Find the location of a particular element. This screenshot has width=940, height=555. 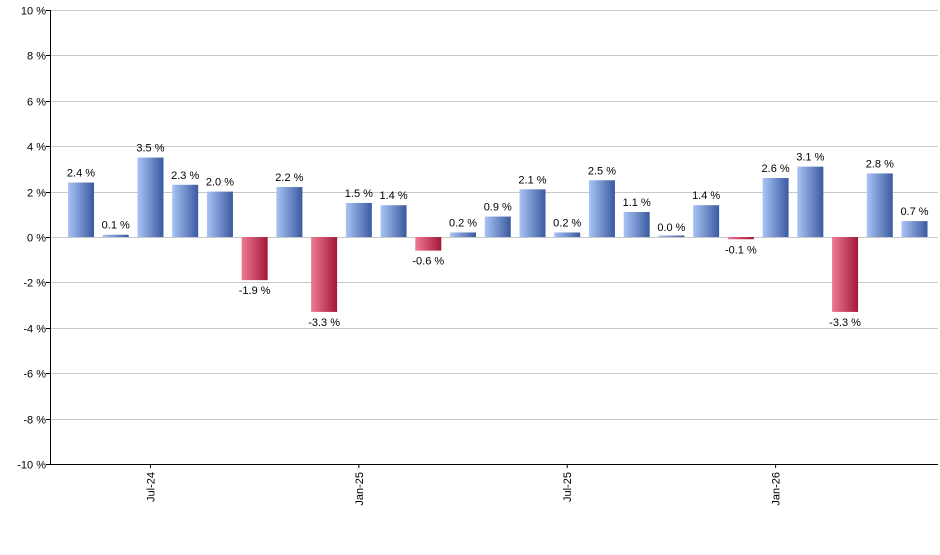

data-label: 0.9 % is located at coordinates (498, 208).